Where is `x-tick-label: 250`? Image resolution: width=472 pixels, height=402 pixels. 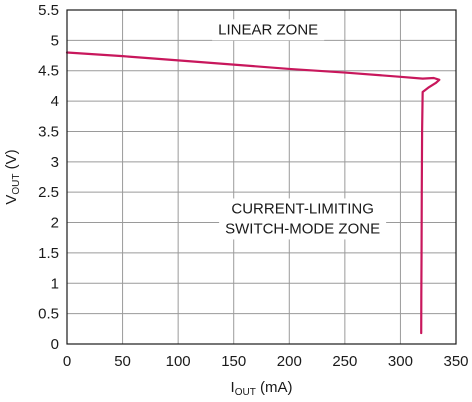 x-tick-label: 250 is located at coordinates (344, 361).